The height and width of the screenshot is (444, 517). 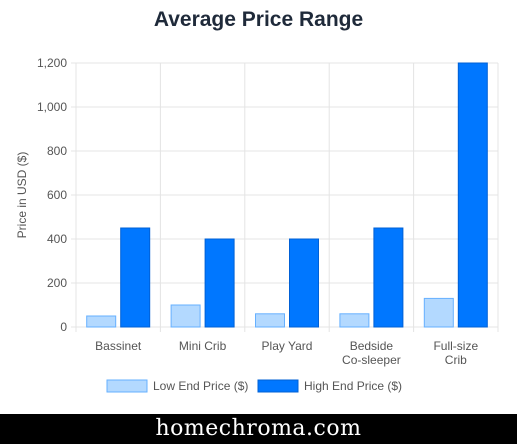 What do you see at coordinates (57, 195) in the screenshot?
I see `y-tick-label: 600` at bounding box center [57, 195].